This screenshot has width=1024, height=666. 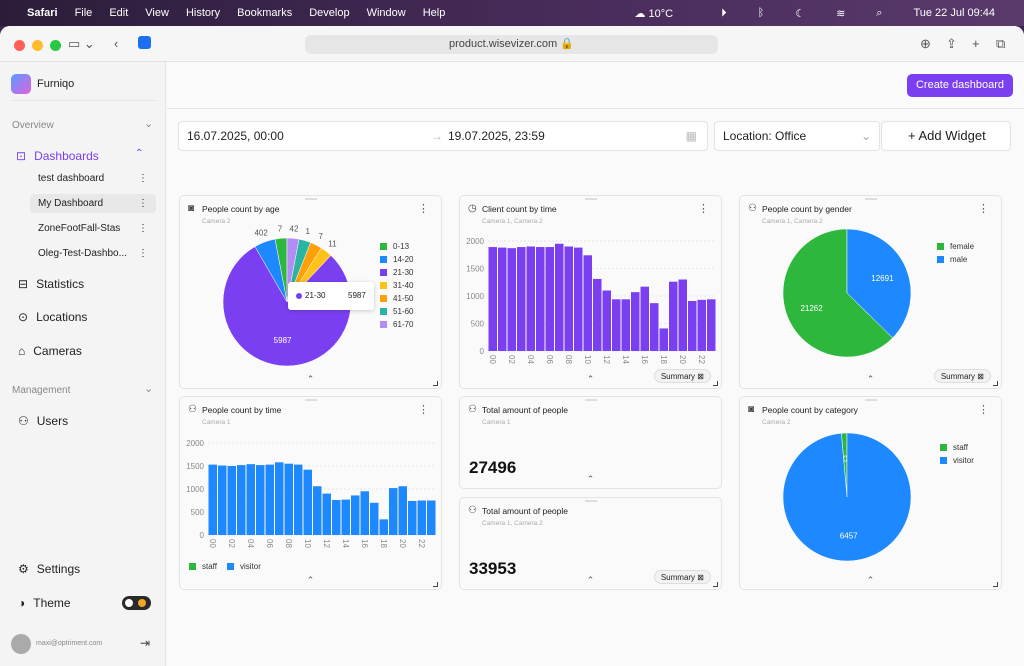 I want to click on y-tick-label: 0, so click(x=202, y=535).